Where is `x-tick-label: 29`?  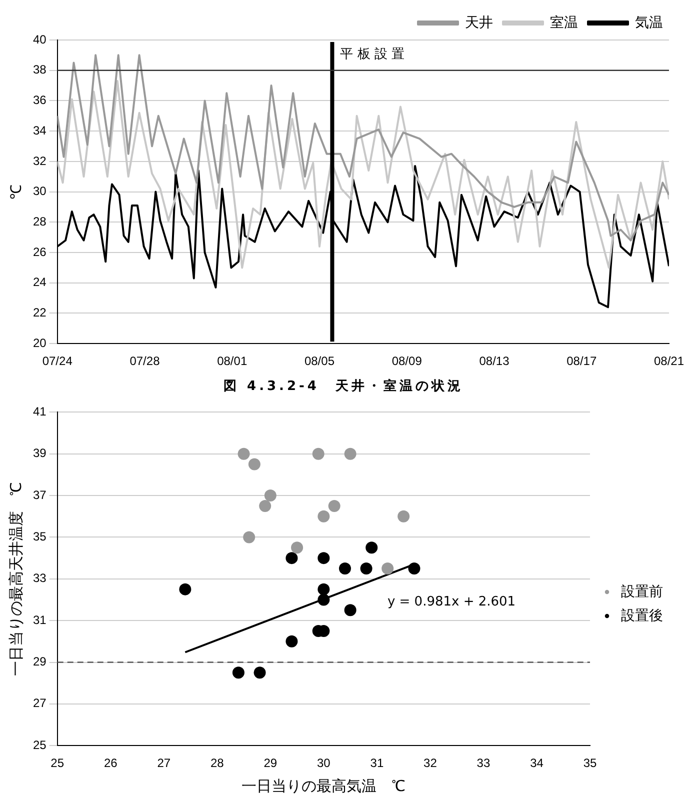 x-tick-label: 29 is located at coordinates (271, 763).